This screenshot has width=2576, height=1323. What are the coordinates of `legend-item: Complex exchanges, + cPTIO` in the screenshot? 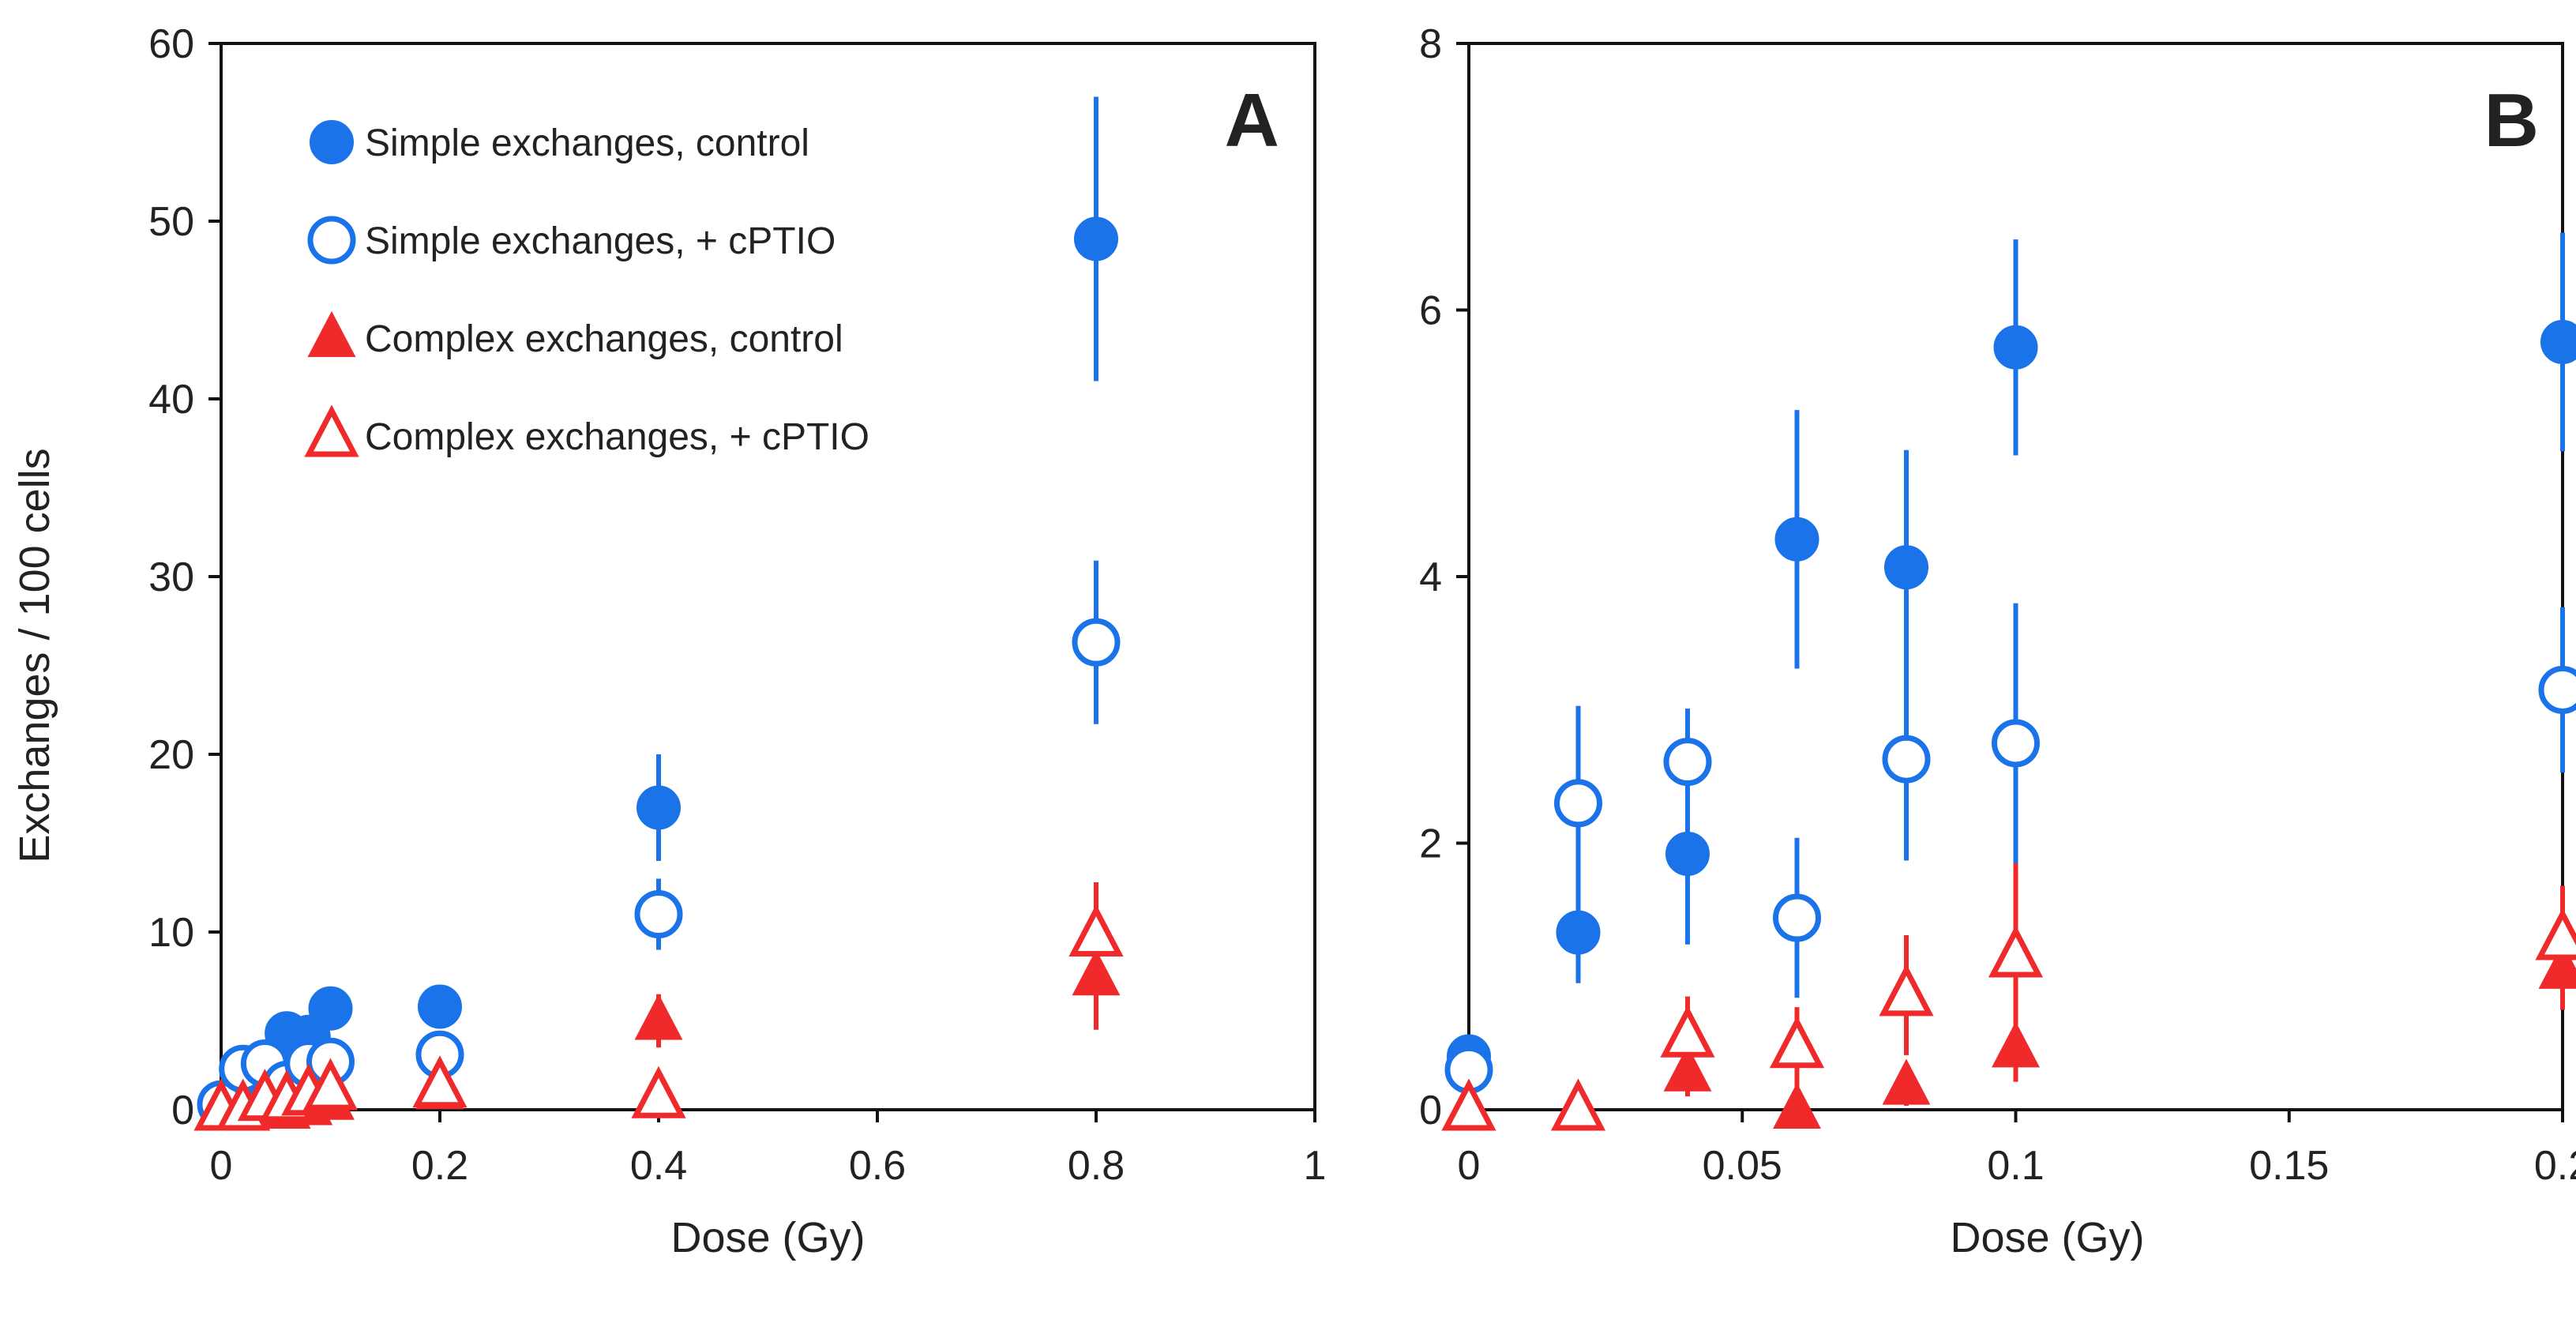 It's located at (586, 431).